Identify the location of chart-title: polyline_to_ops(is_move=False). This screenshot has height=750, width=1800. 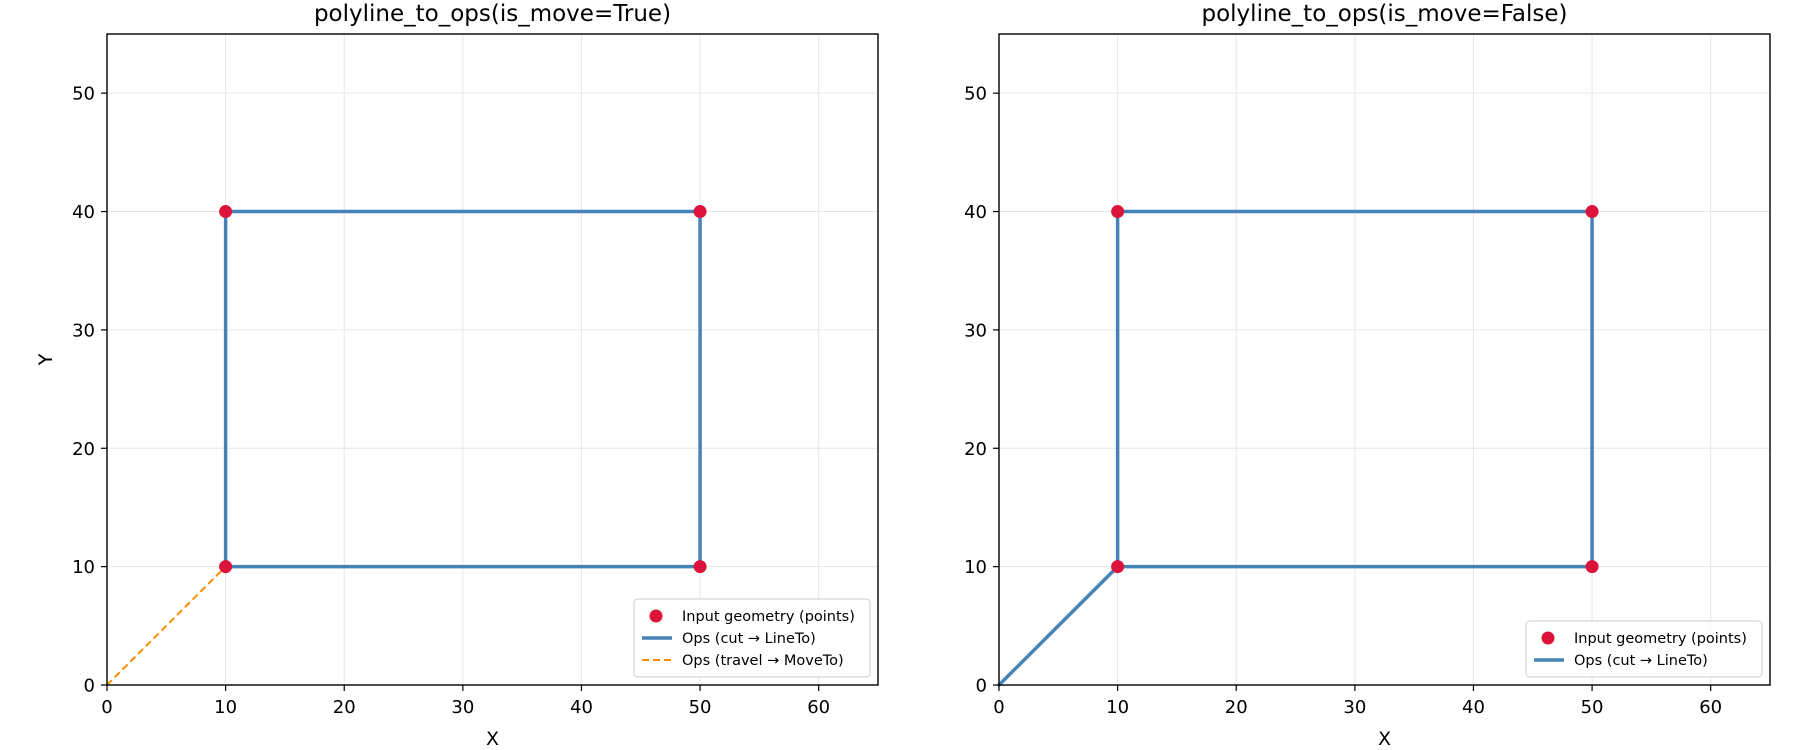
(1385, 14).